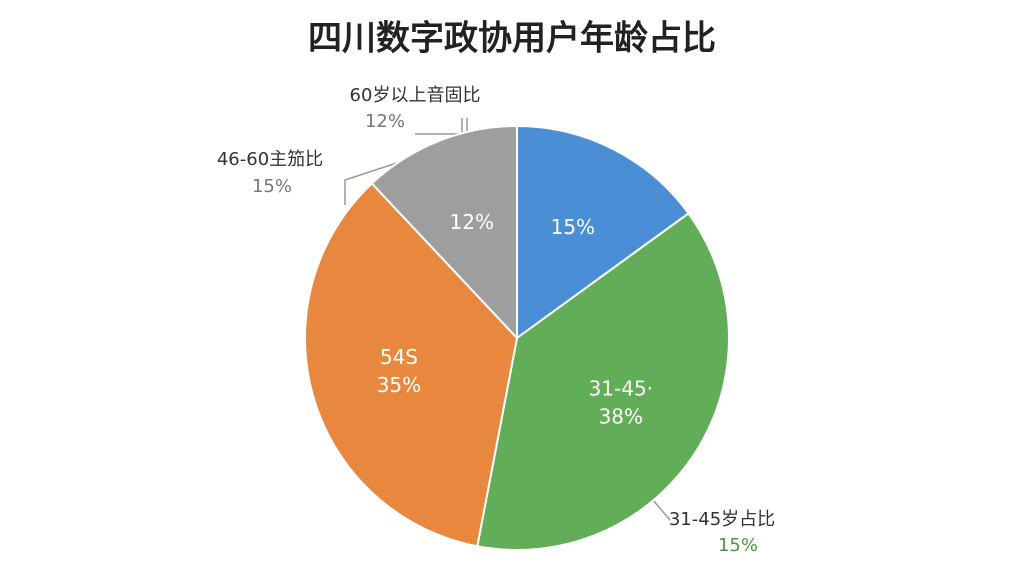 Image resolution: width=1024 pixels, height=576 pixels. I want to click on annotation-value: 12%, so click(385, 121).